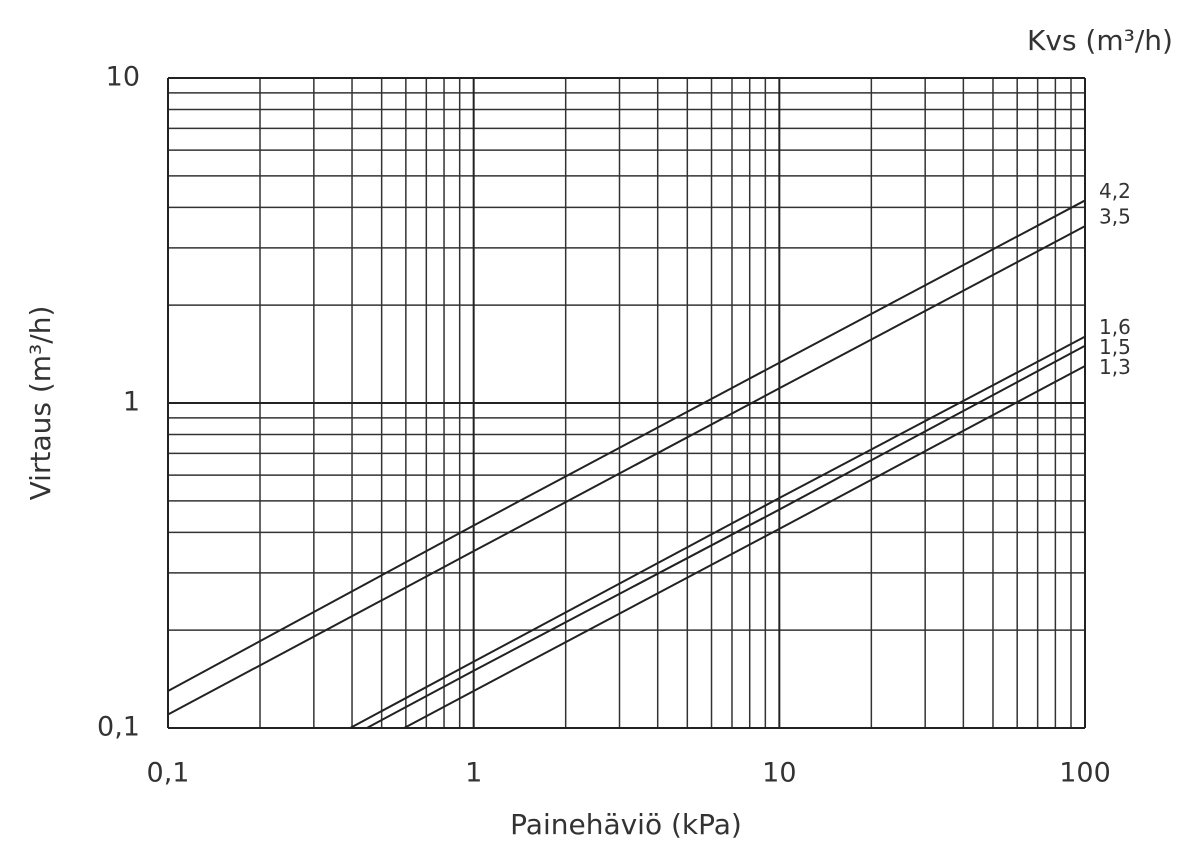 This screenshot has width=1200, height=854. Describe the element at coordinates (473, 773) in the screenshot. I see `x-tick-label: 1` at that location.